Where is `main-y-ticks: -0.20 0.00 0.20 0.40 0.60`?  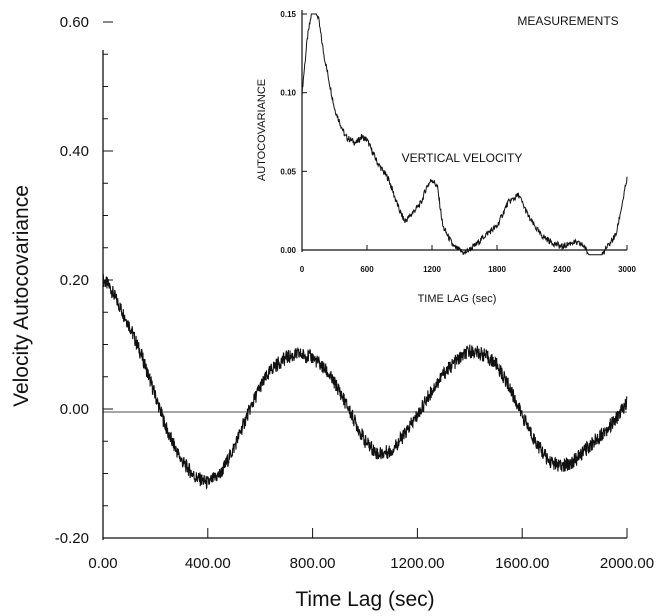 main-y-ticks: -0.20 0.00 0.20 0.40 0.60 is located at coordinates (84, 280).